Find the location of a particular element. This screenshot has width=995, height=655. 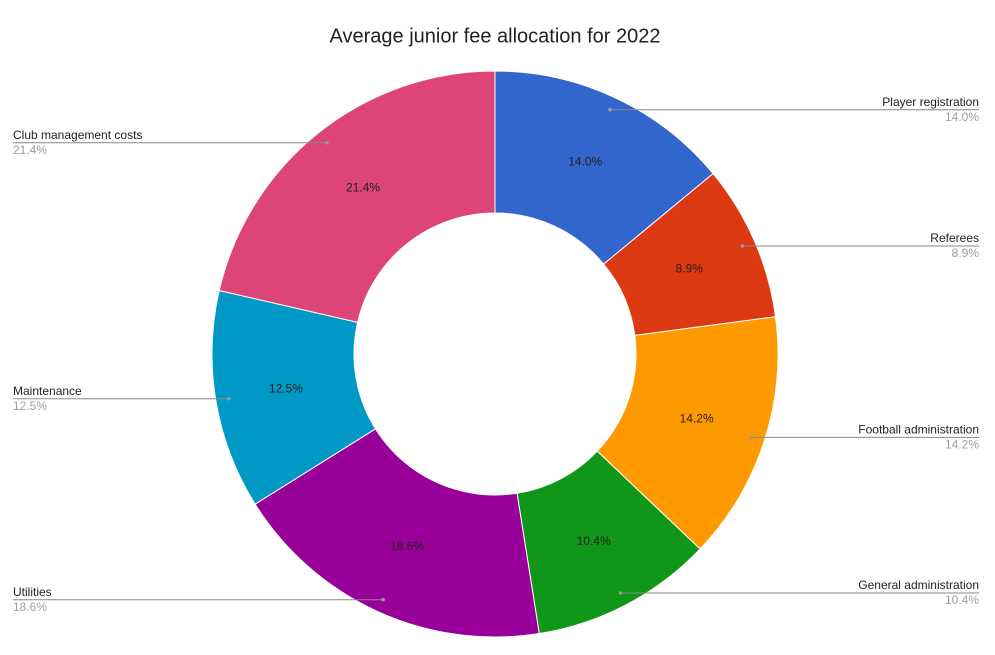

legend-value: 18.6% is located at coordinates (30, 607).